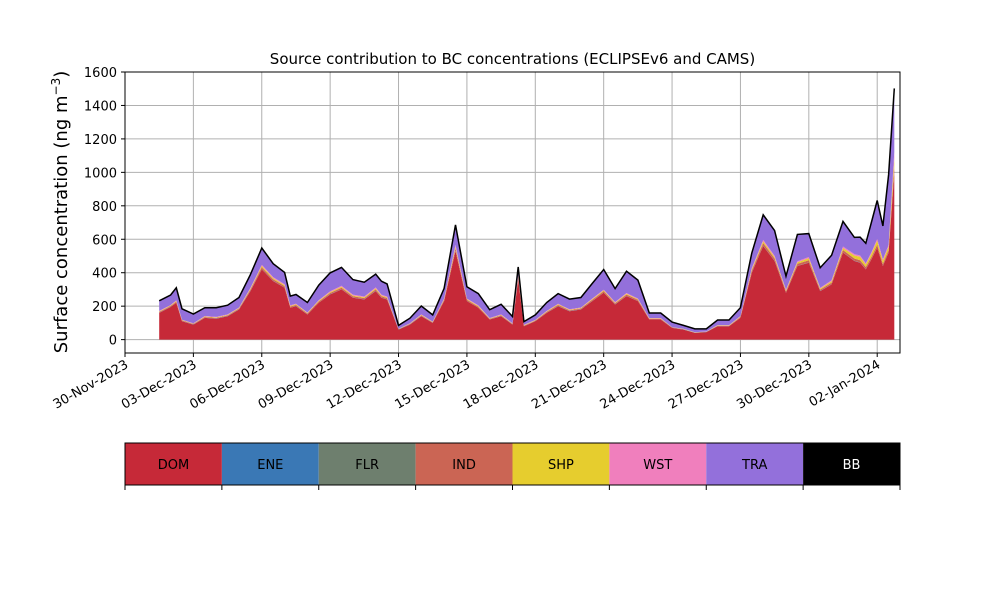 This screenshot has height=600, width=1000. What do you see at coordinates (104, 240) in the screenshot?
I see `y-tick-label: 600` at bounding box center [104, 240].